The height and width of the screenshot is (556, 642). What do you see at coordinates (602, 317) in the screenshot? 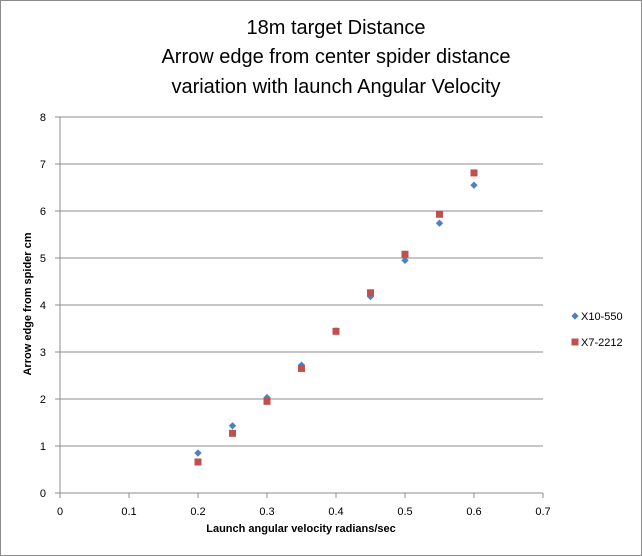
I see `legend-label-x10-550: X10-550` at bounding box center [602, 317].